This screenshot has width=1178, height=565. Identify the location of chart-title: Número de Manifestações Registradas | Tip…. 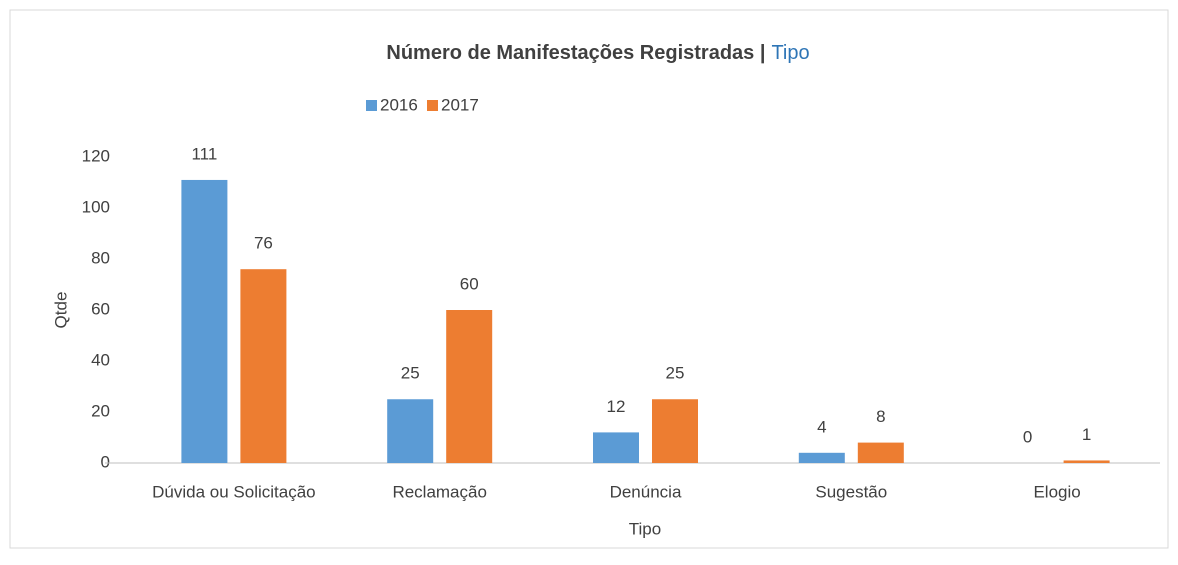
(597, 53).